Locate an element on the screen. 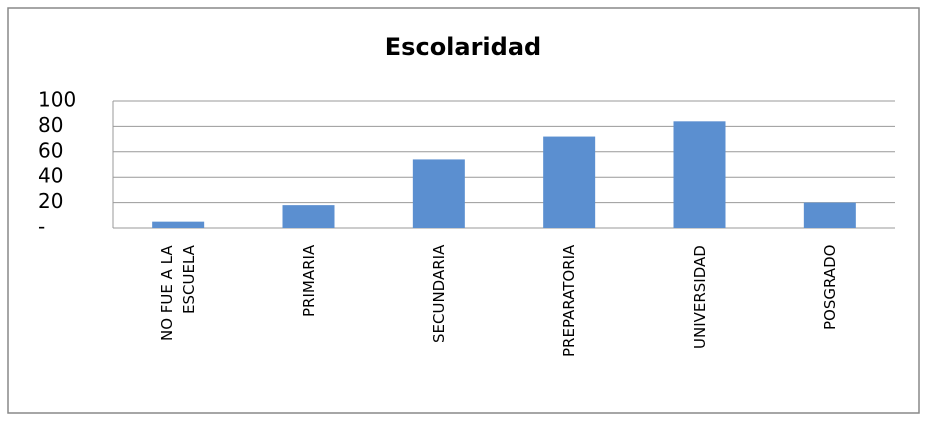 The image size is (927, 421). y-tick-label: 40 is located at coordinates (50, 176).